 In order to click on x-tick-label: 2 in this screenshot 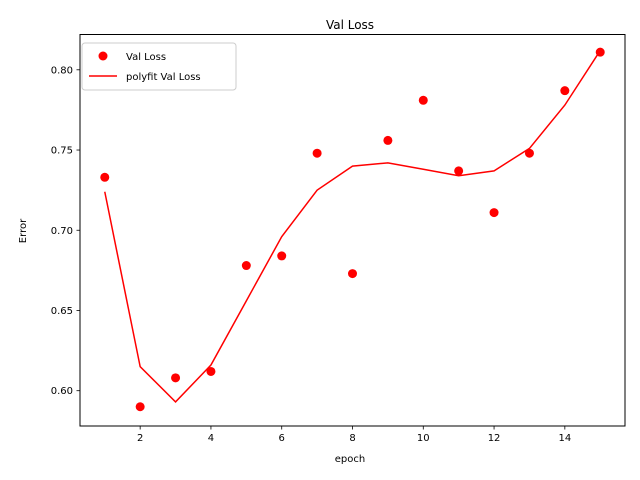, I will do `click(140, 438)`.